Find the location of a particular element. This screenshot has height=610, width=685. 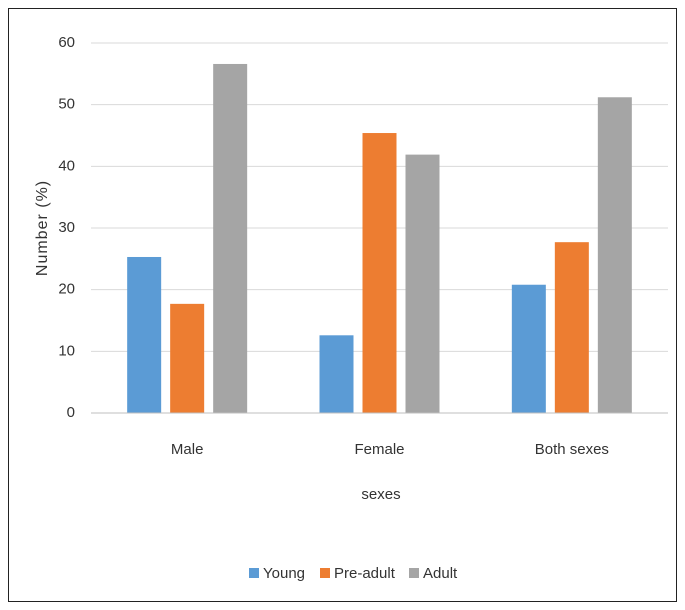

legend-label-young: Young is located at coordinates (284, 573).